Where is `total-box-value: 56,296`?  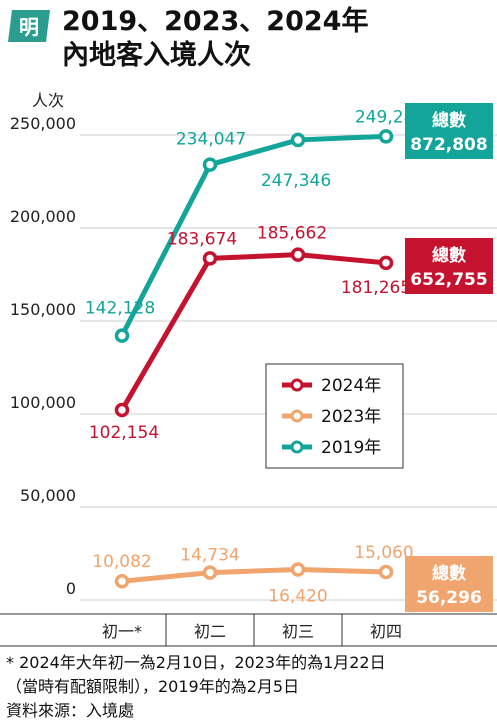
total-box-value: 56,296 is located at coordinates (449, 598).